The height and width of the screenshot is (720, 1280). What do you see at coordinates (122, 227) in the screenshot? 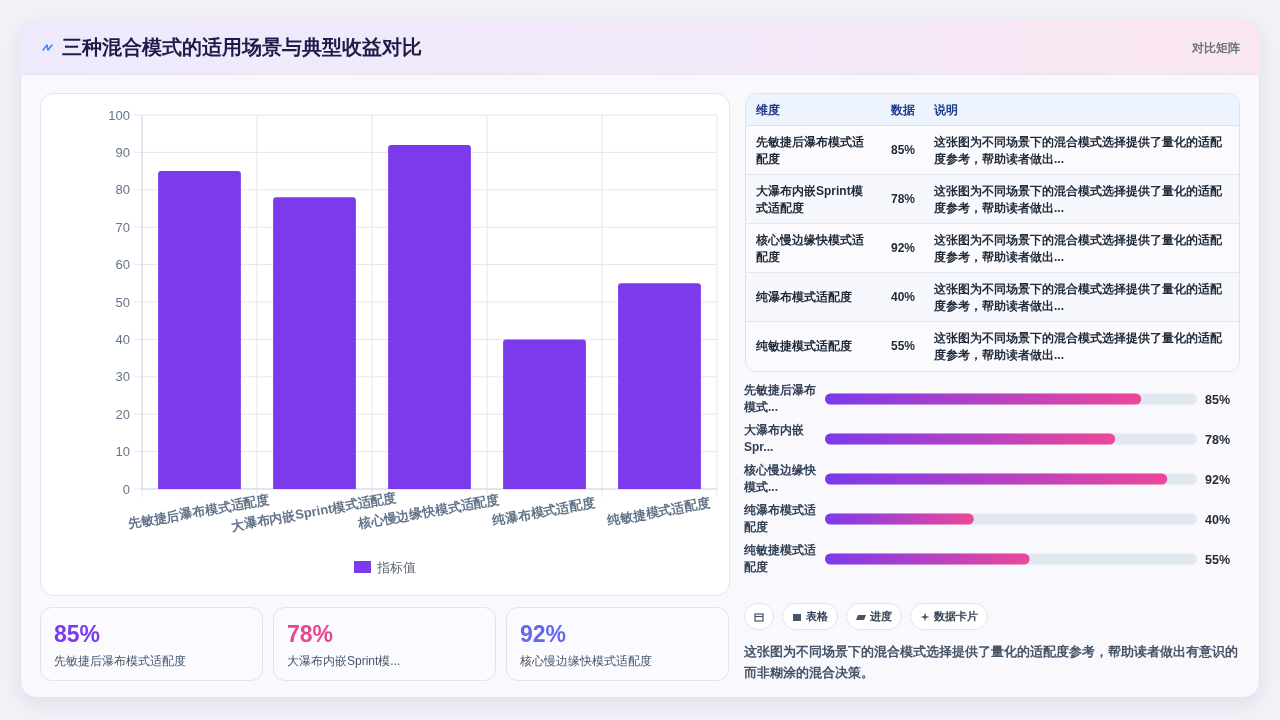
I see `y-tick-label: 70` at bounding box center [122, 227].